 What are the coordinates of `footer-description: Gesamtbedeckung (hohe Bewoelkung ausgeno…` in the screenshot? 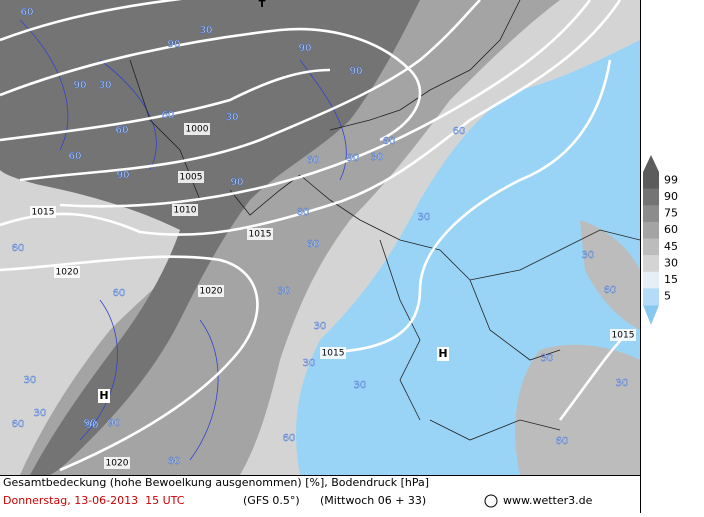 It's located at (216, 482).